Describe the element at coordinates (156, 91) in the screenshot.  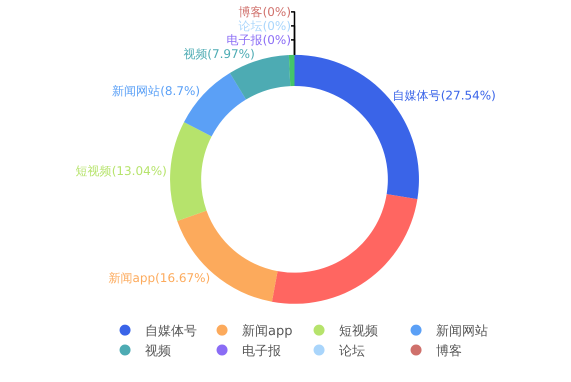
I see `data-label: 新闻网站(8.7%)` at that location.